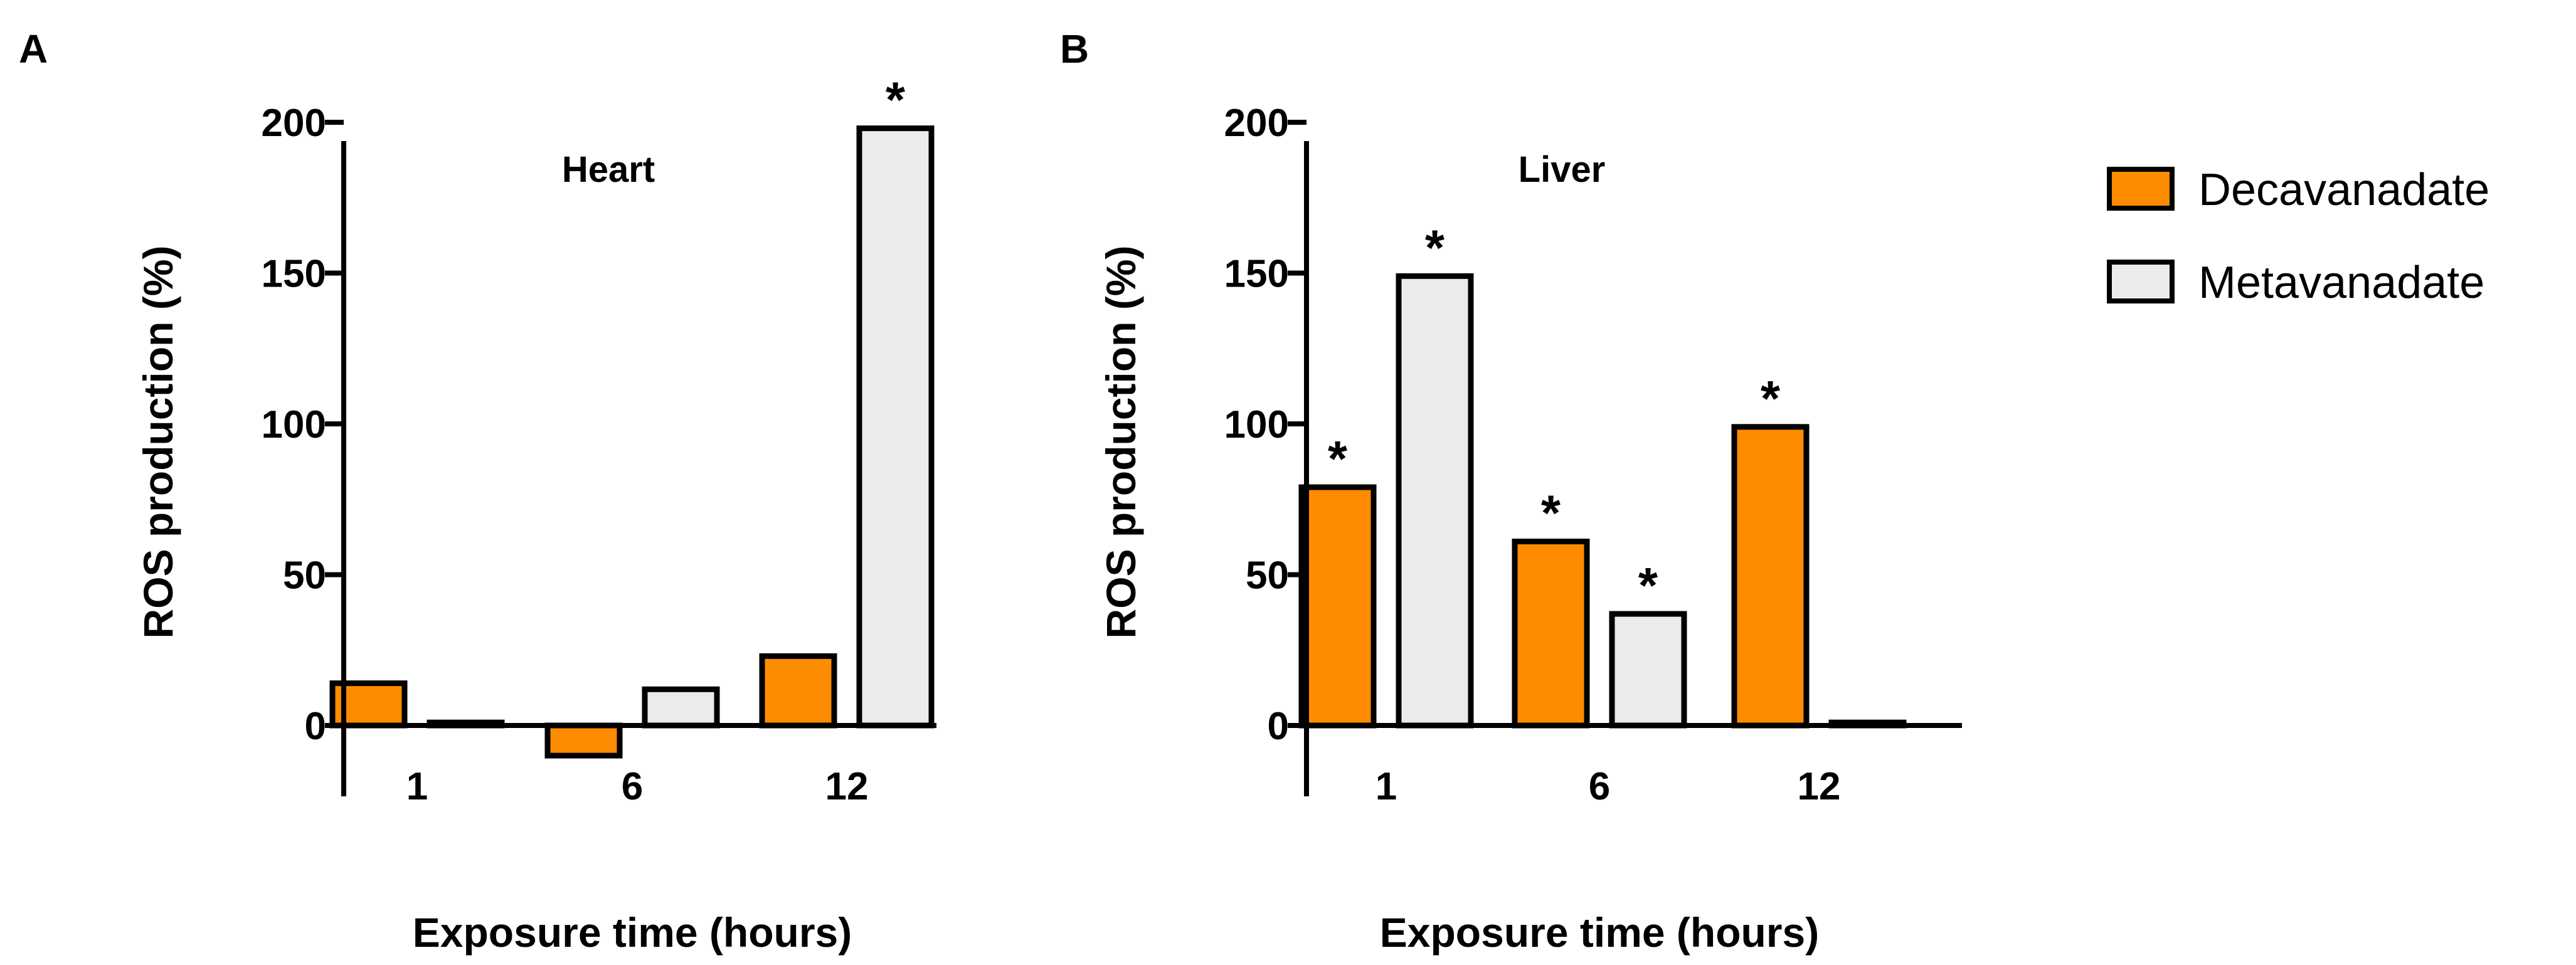 This screenshot has height=965, width=2576. Describe the element at coordinates (33, 49) in the screenshot. I see `panel-a-letter: A` at that location.